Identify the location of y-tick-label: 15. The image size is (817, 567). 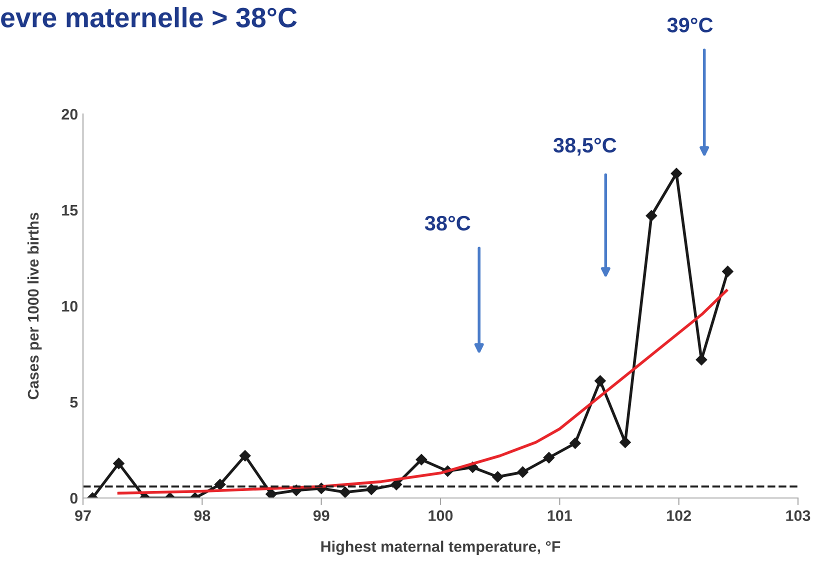
(70, 210).